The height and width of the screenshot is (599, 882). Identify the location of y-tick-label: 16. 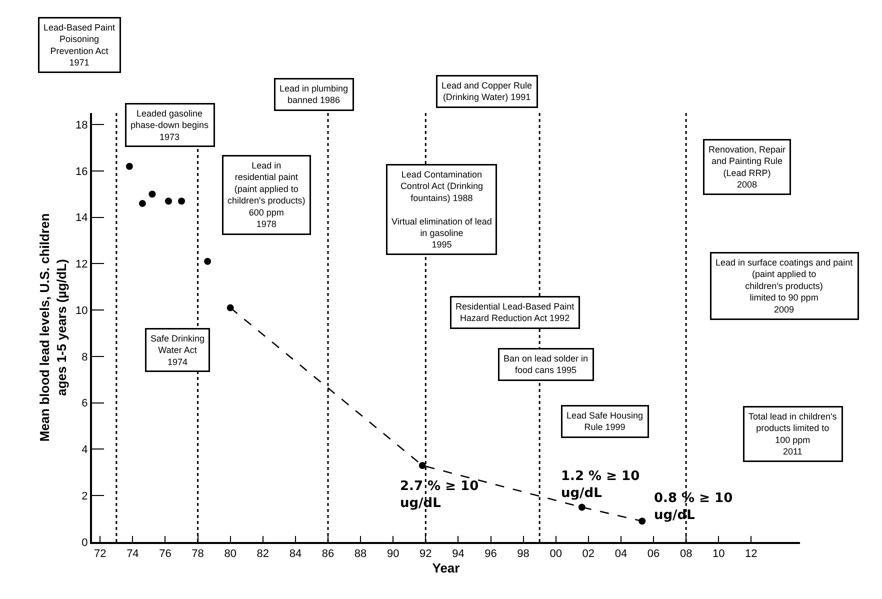
(82, 172).